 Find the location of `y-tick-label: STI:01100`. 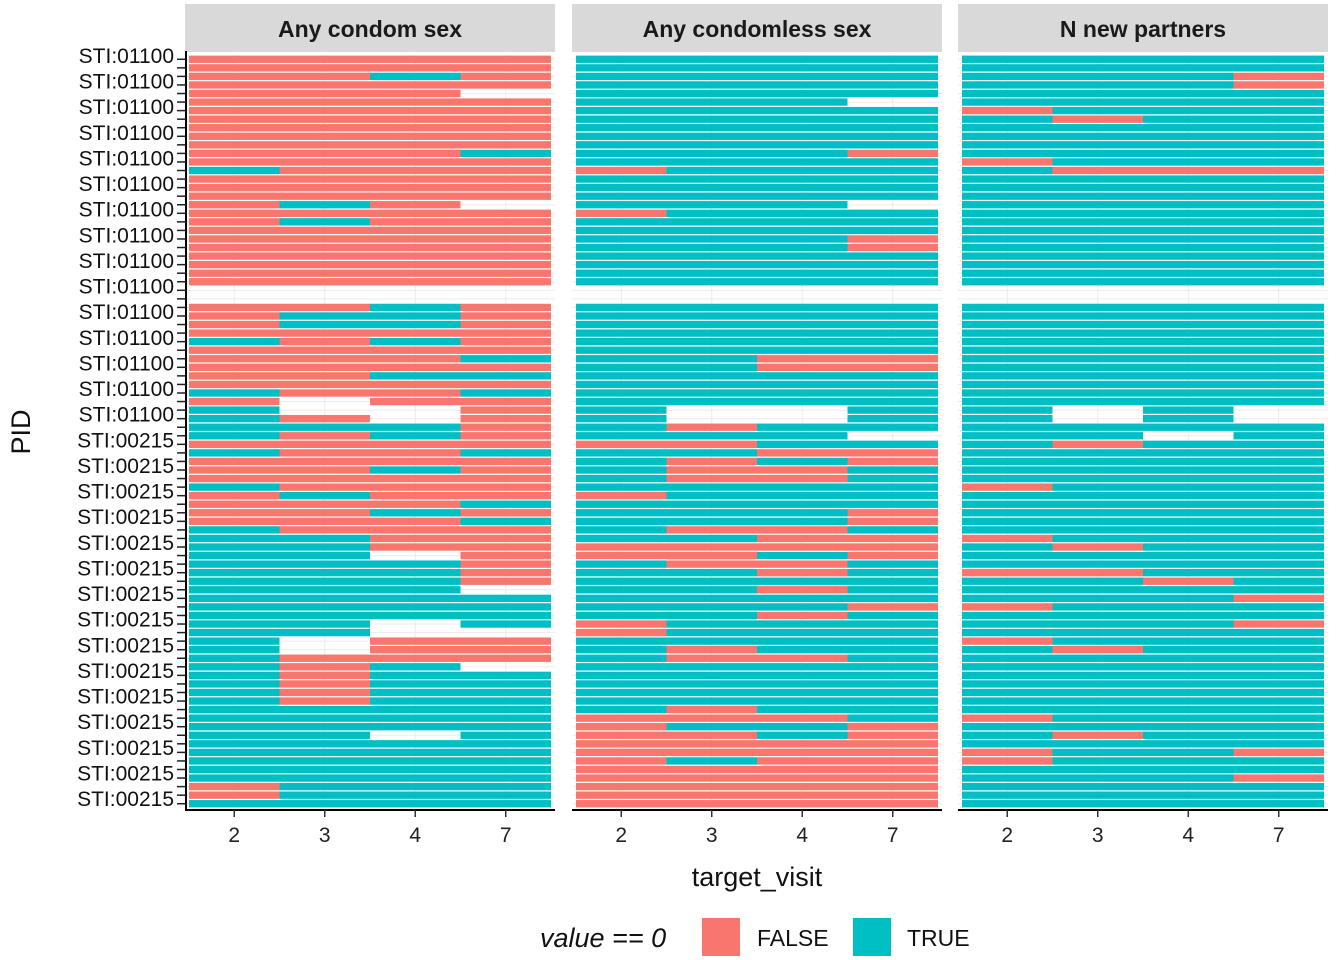

y-tick-label: STI:01100 is located at coordinates (126, 210).